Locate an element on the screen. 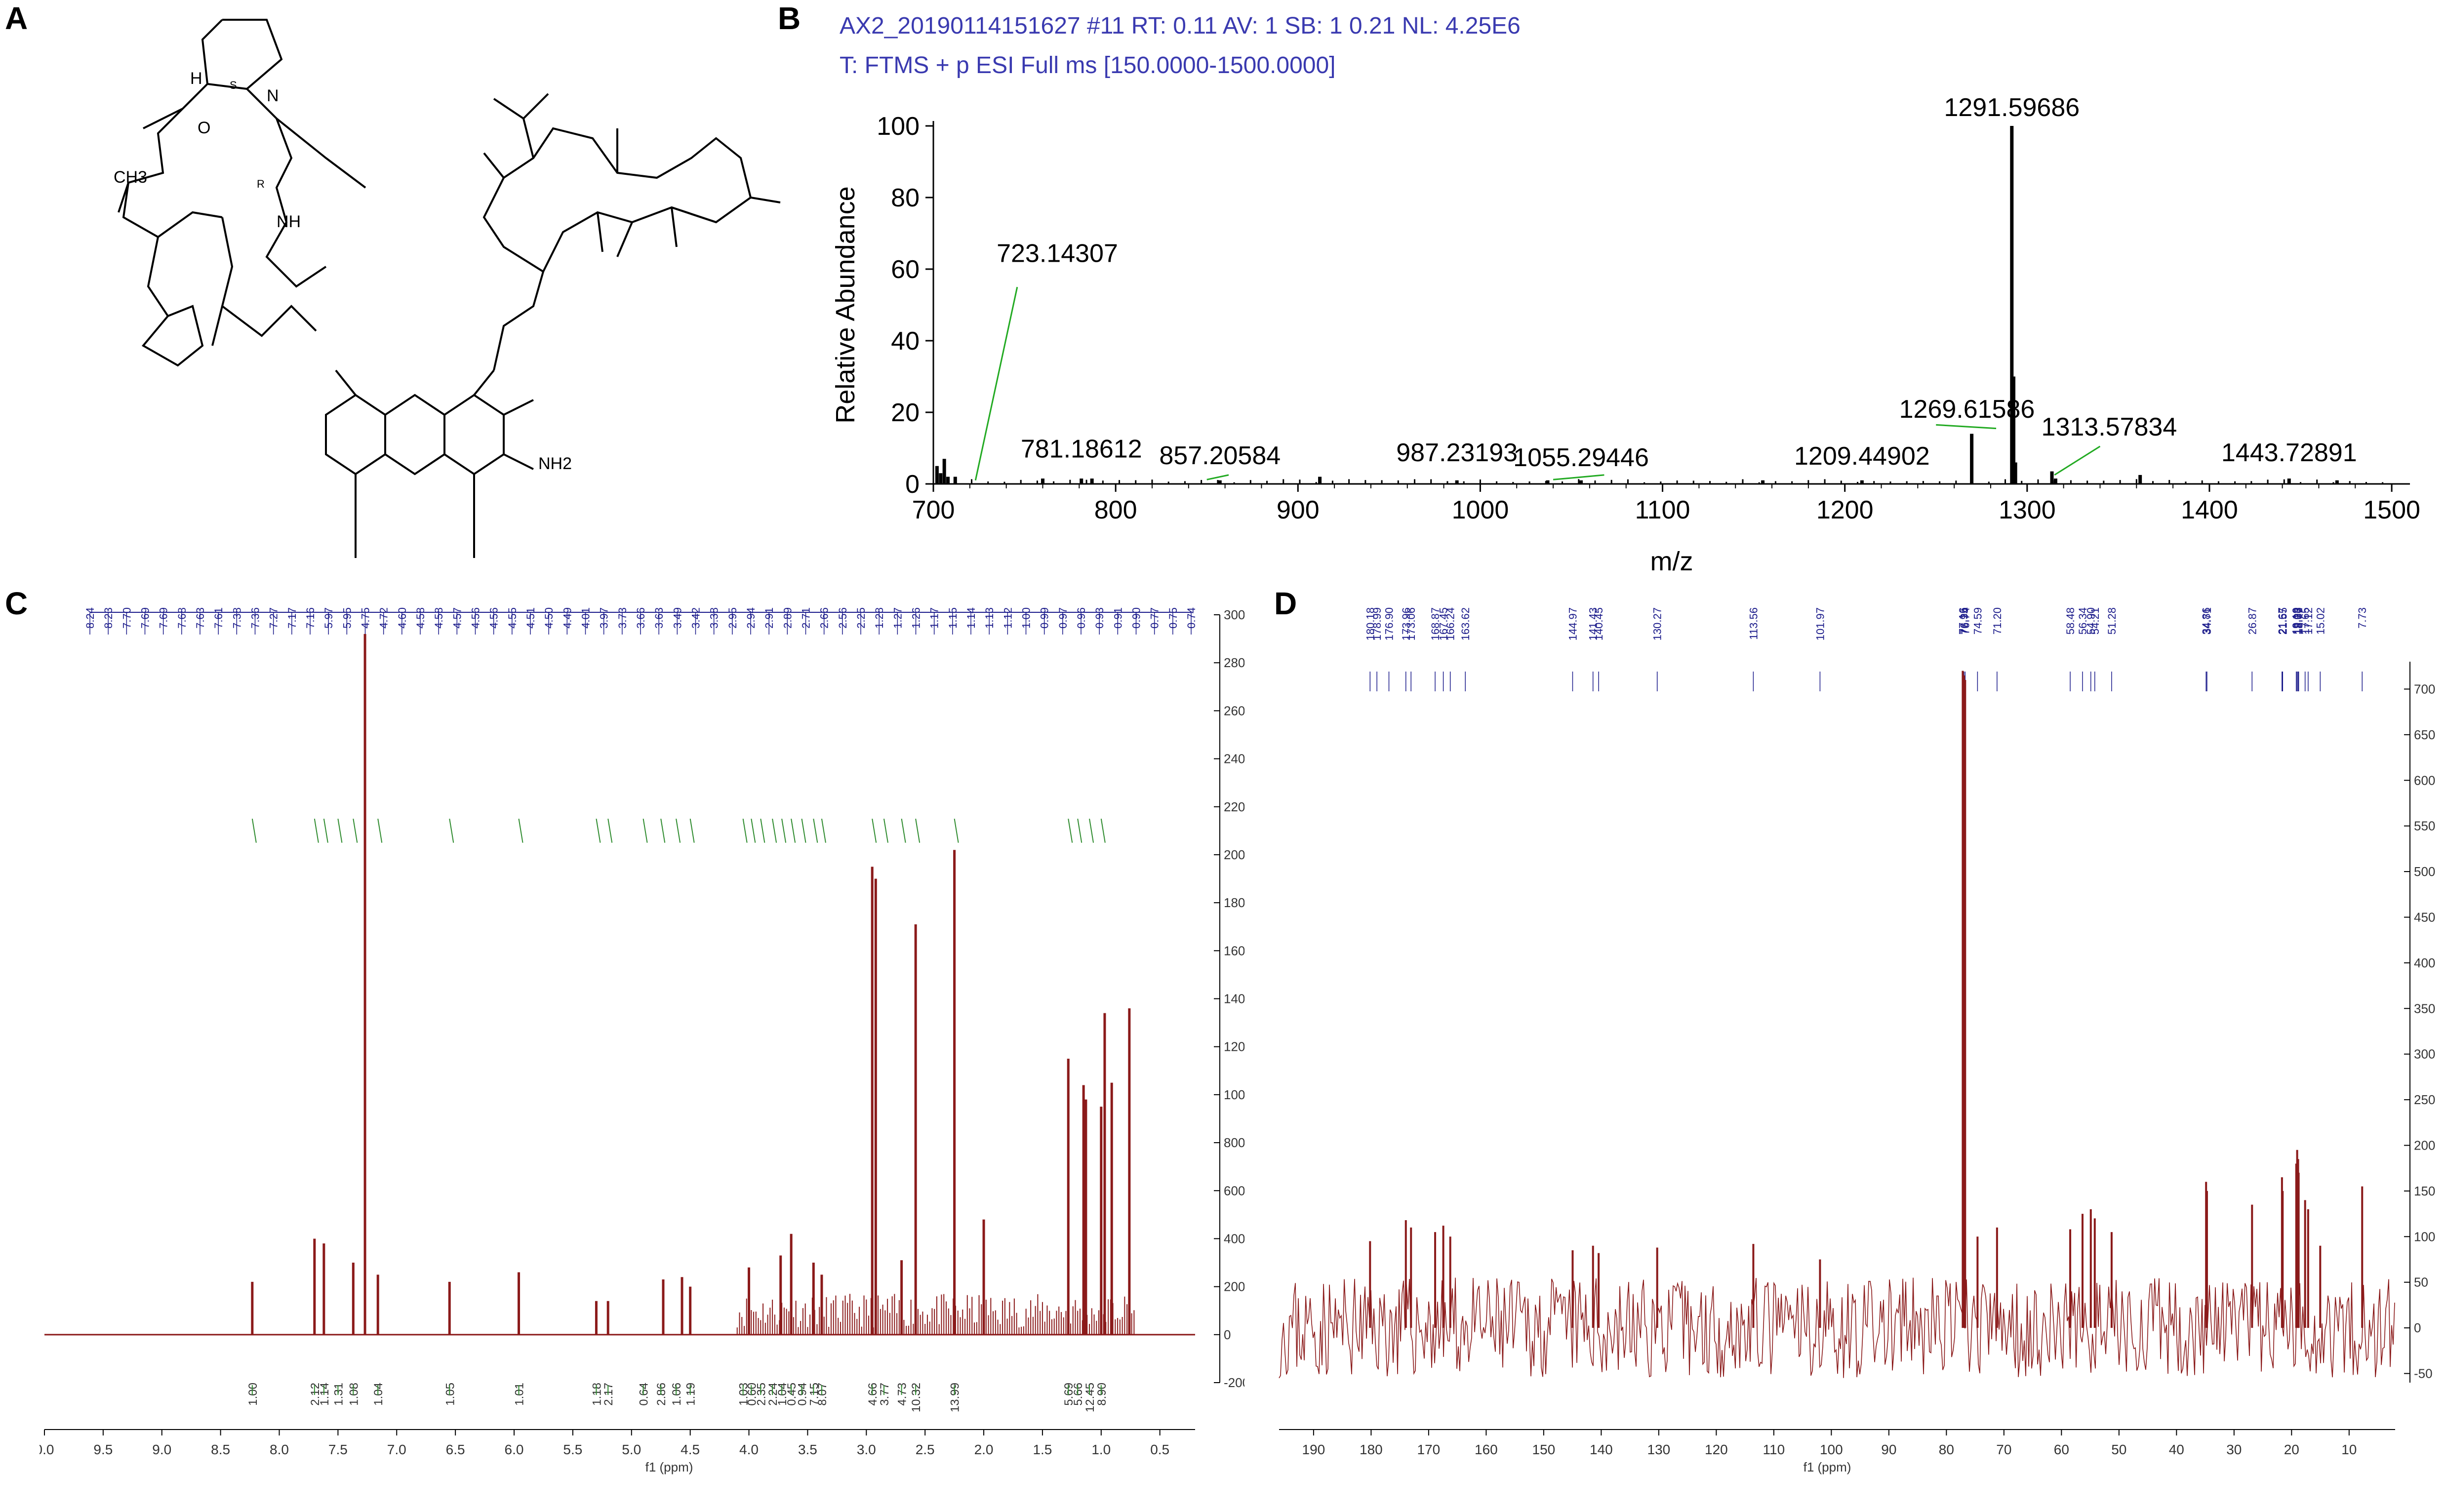 The height and width of the screenshot is (1512, 2446). x-tick-label: 170 is located at coordinates (1429, 1450).